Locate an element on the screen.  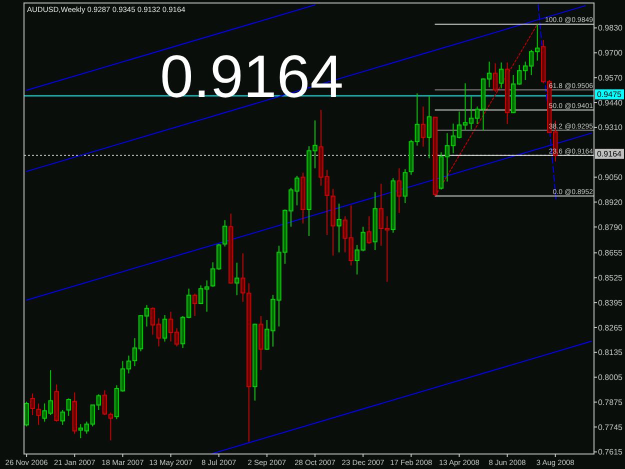
y-tick-label: 0.9310 is located at coordinates (611, 127).